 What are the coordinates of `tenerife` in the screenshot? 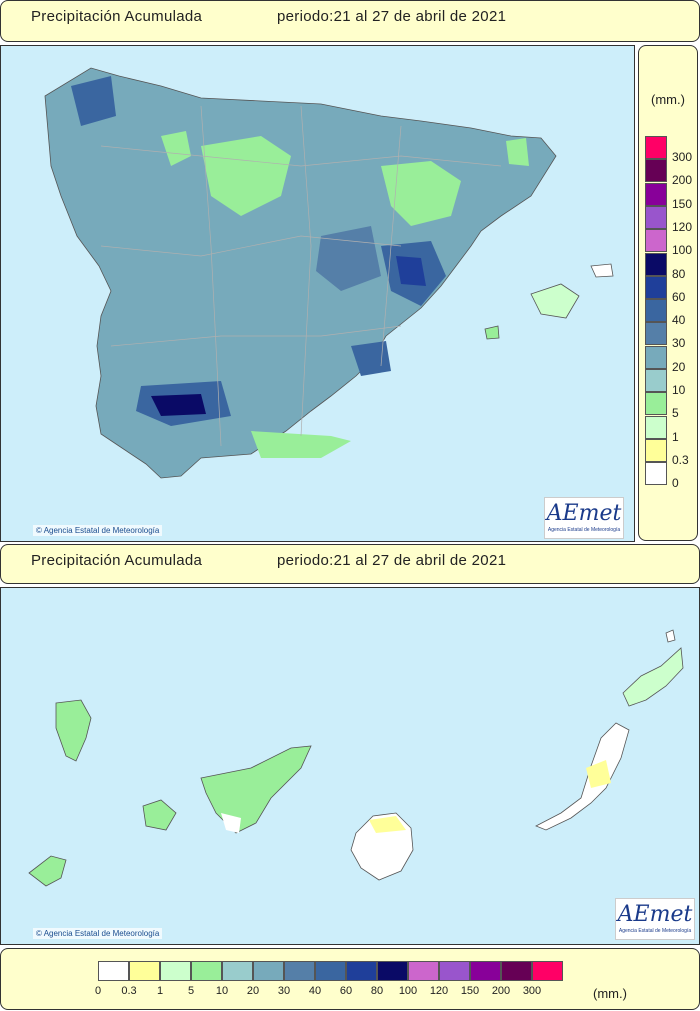 It's located at (256, 789).